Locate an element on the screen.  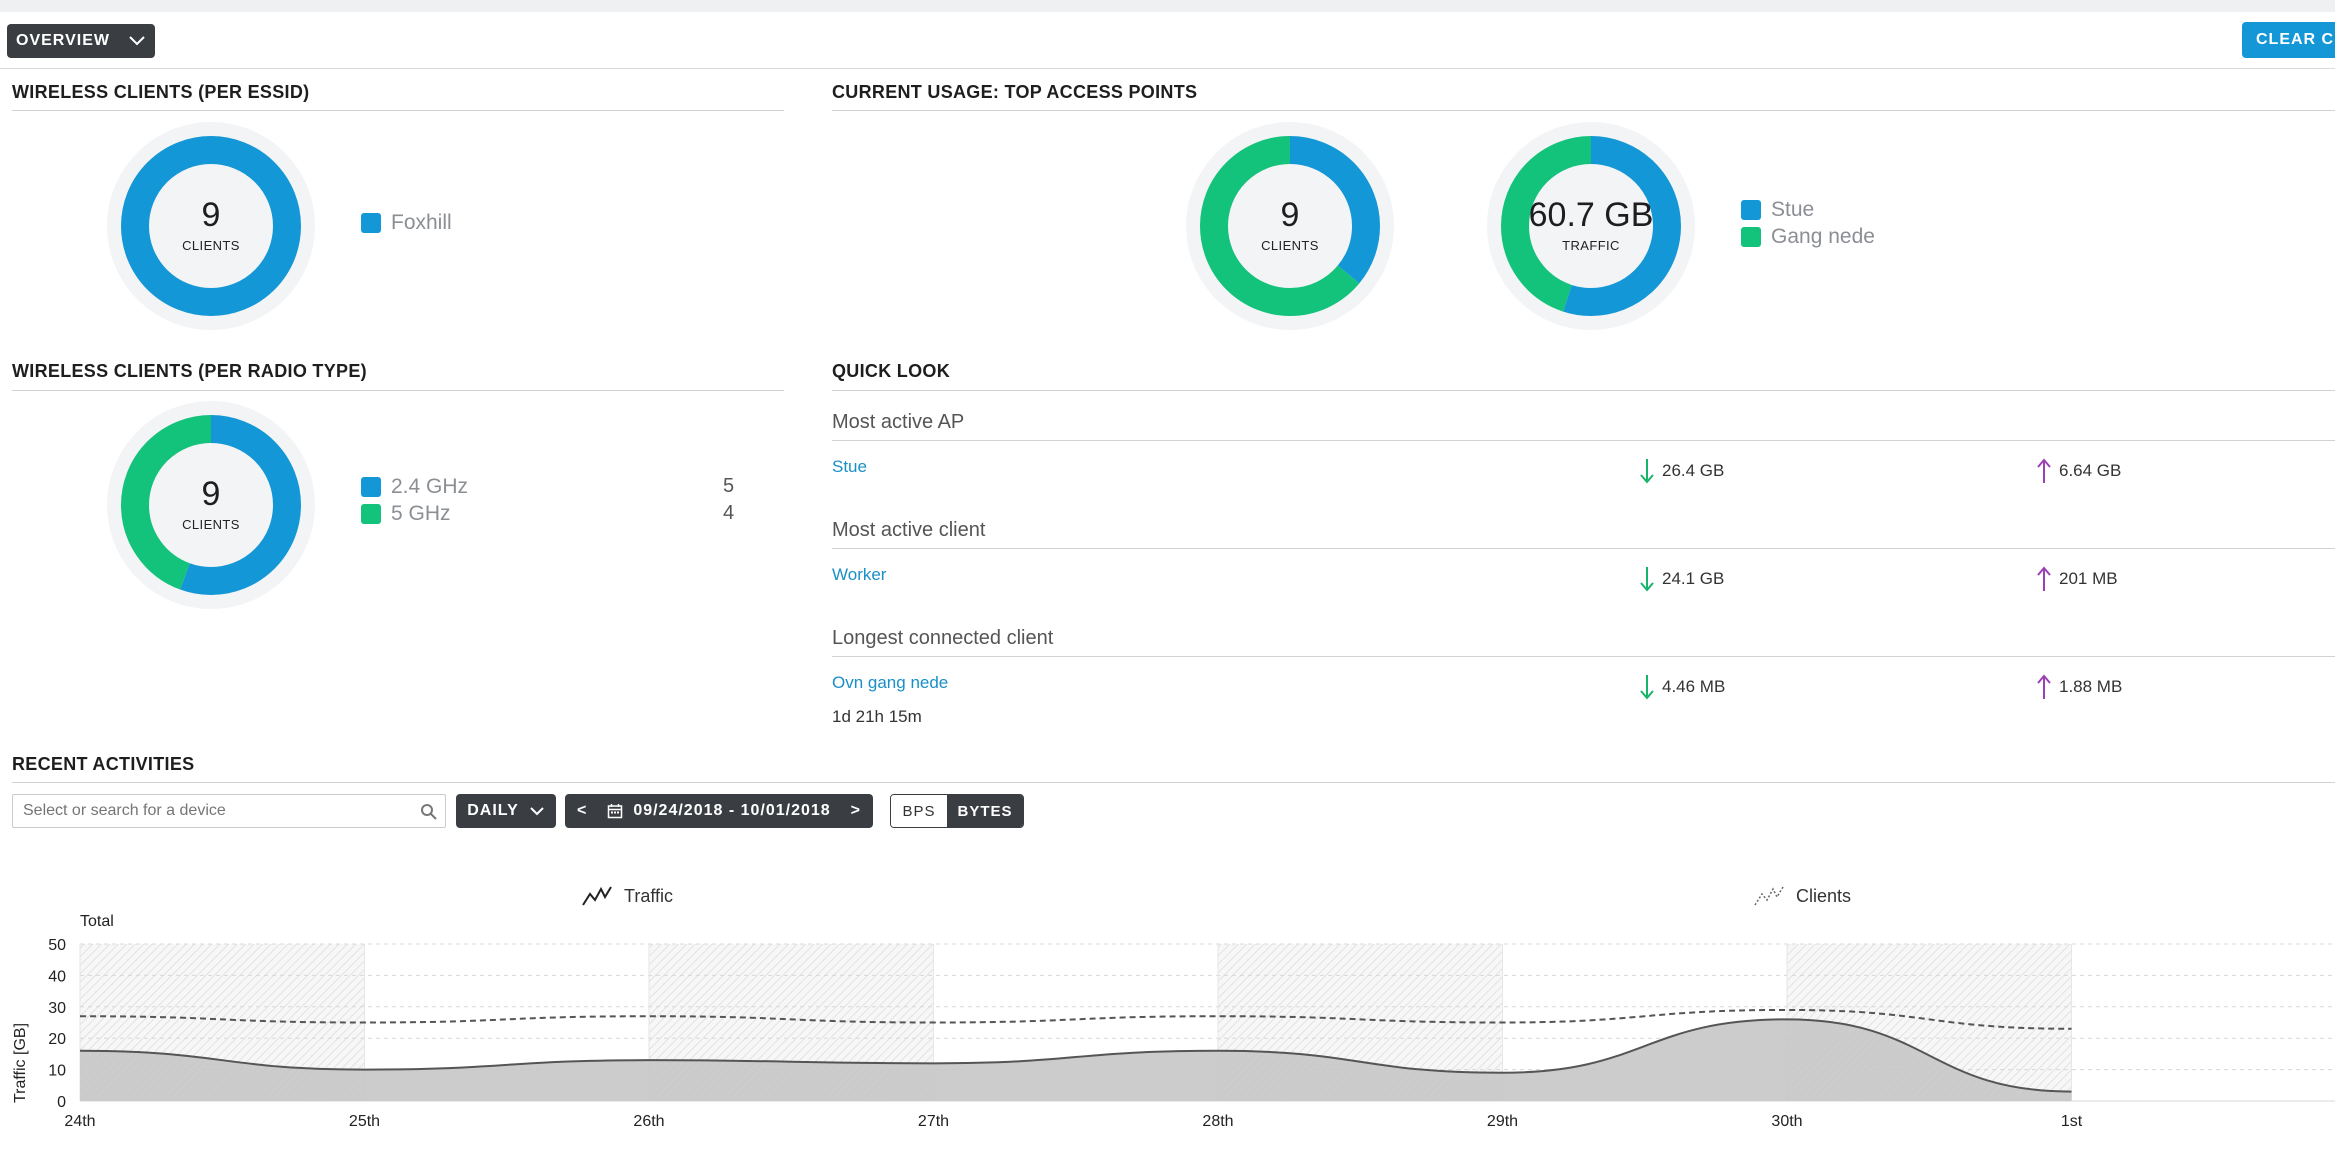
ap-clients-center: 9 CLIENTS is located at coordinates (1290, 225).